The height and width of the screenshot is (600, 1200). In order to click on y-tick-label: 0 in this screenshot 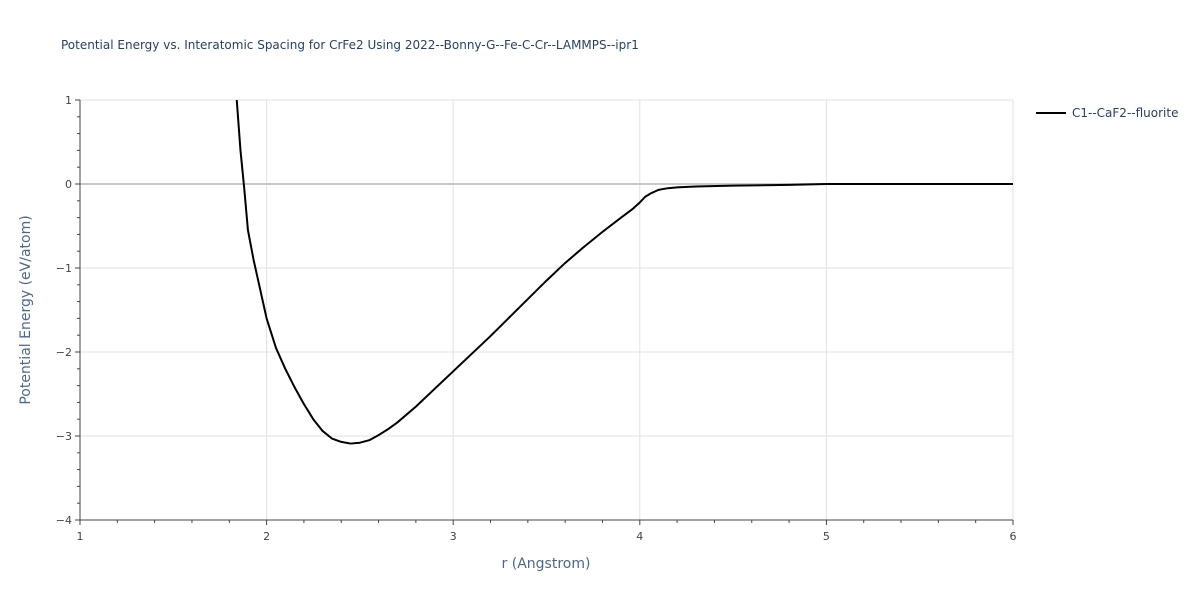, I will do `click(68, 184)`.